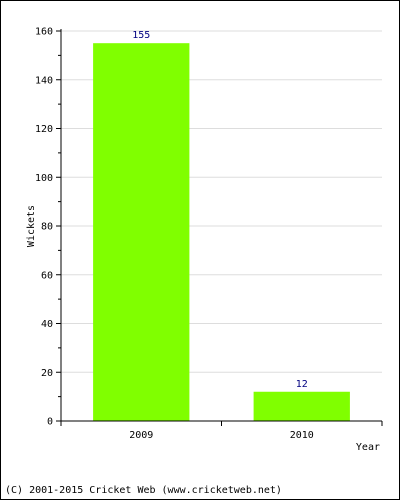 The height and width of the screenshot is (500, 400). Describe the element at coordinates (47, 324) in the screenshot. I see `y-tick-label: 40` at that location.